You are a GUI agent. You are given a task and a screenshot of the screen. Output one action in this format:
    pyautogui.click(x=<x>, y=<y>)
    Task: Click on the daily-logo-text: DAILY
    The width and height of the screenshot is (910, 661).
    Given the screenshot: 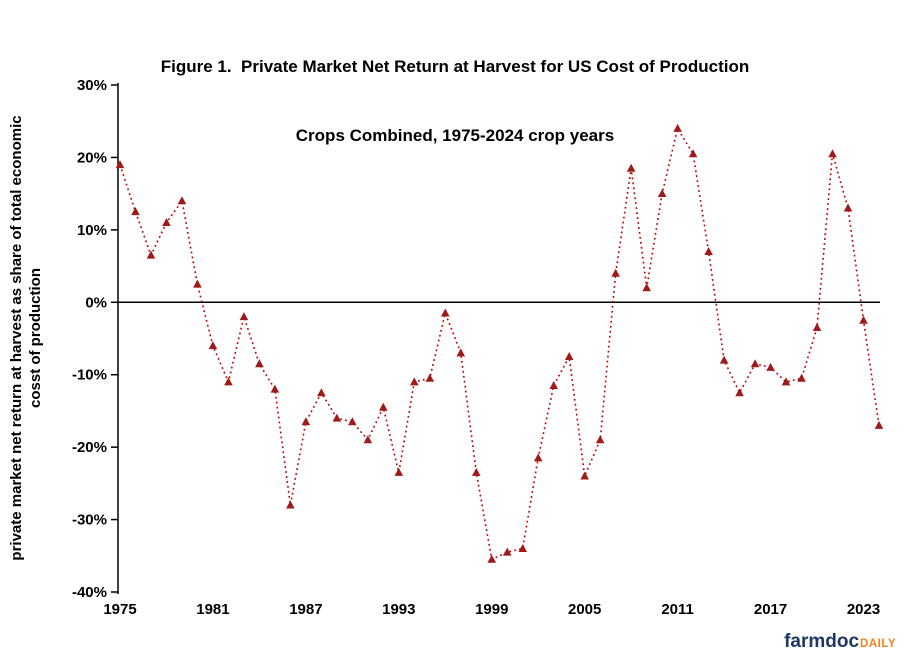 What is the action you would take?
    pyautogui.click(x=878, y=644)
    